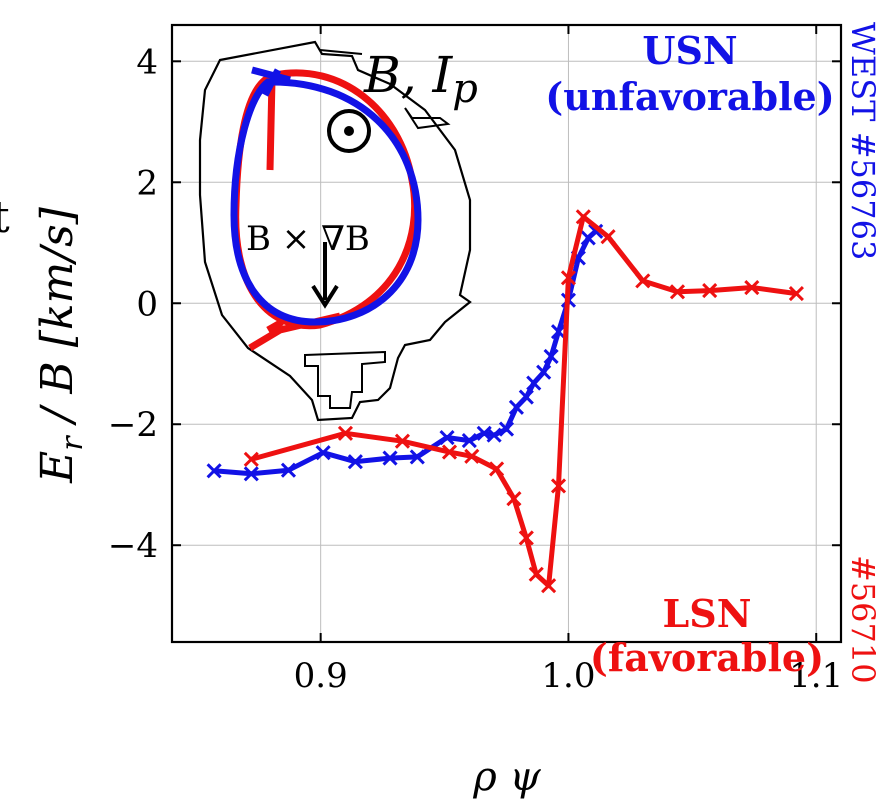  Describe the element at coordinates (863, 141) in the screenshot. I see `right-label-usn-shot: WEST #56763` at that location.